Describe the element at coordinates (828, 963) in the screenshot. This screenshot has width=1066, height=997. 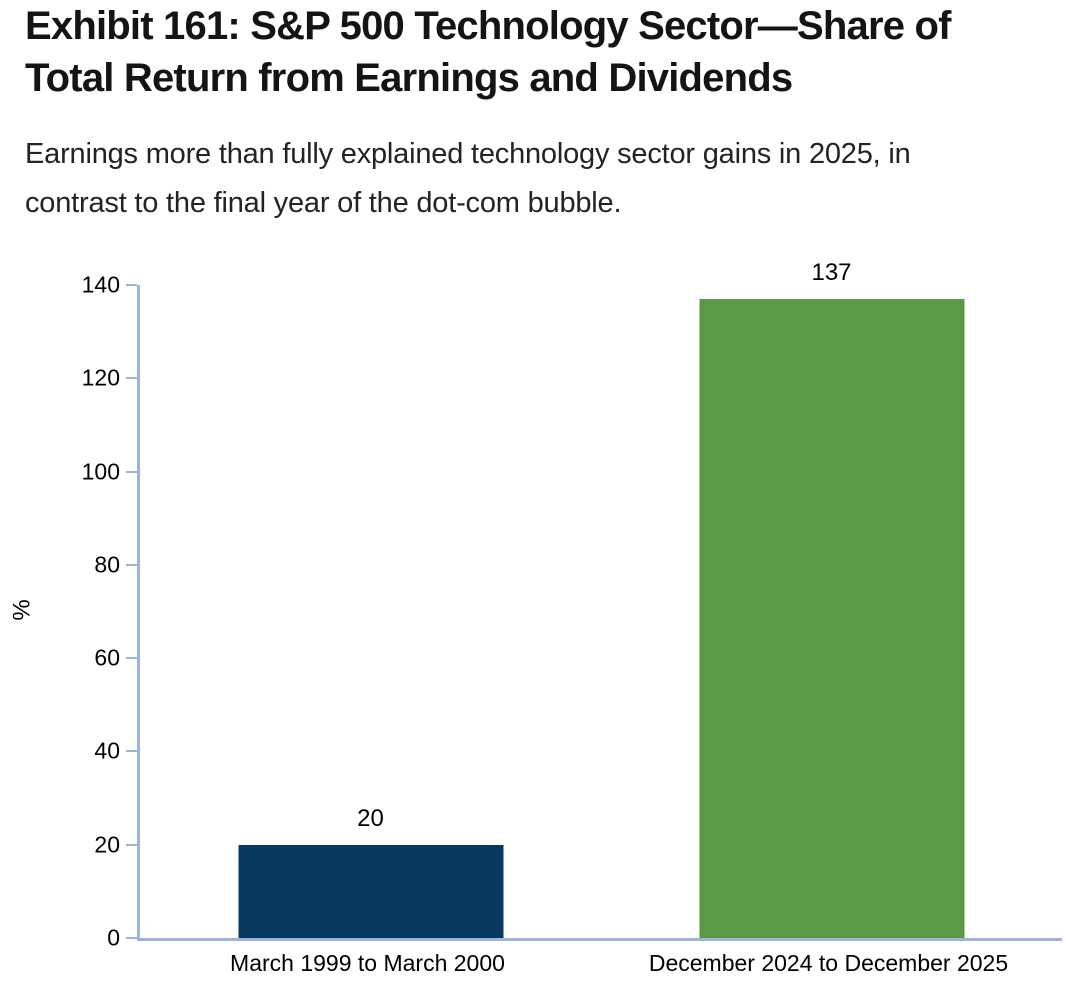
I see `x-category-label: December 2024 to December 2025` at that location.